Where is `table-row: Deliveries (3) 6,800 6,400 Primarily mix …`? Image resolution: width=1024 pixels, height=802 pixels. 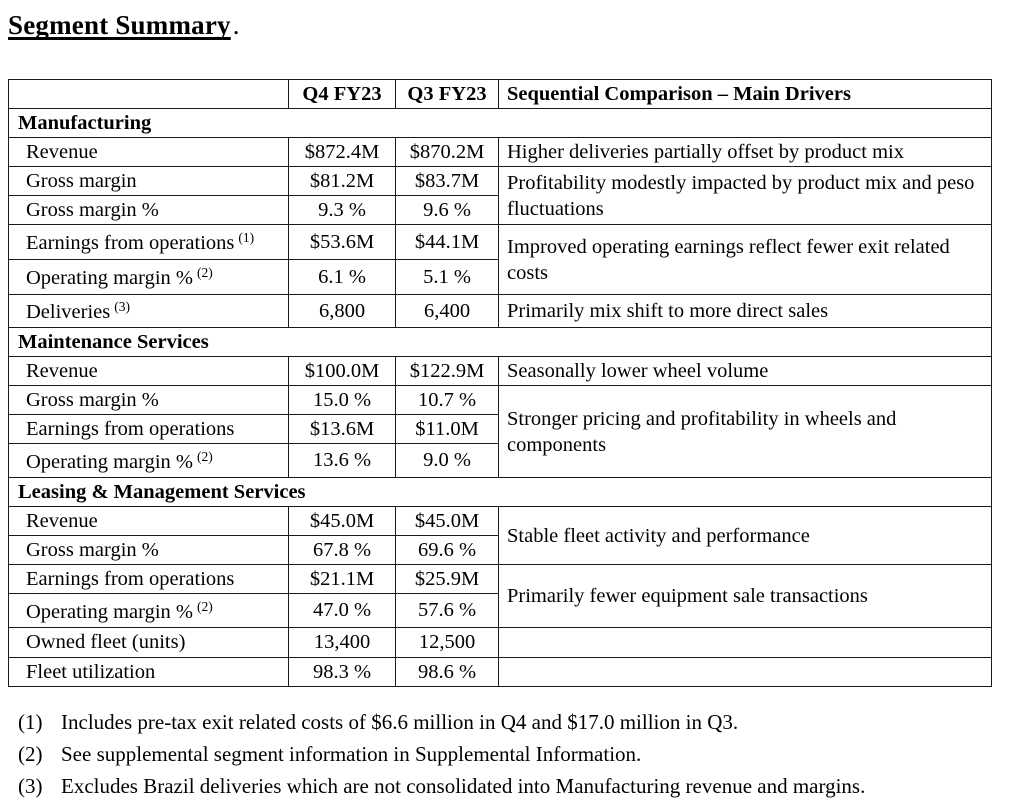 table-row: Deliveries (3) 6,800 6,400 Primarily mix … is located at coordinates (500, 311).